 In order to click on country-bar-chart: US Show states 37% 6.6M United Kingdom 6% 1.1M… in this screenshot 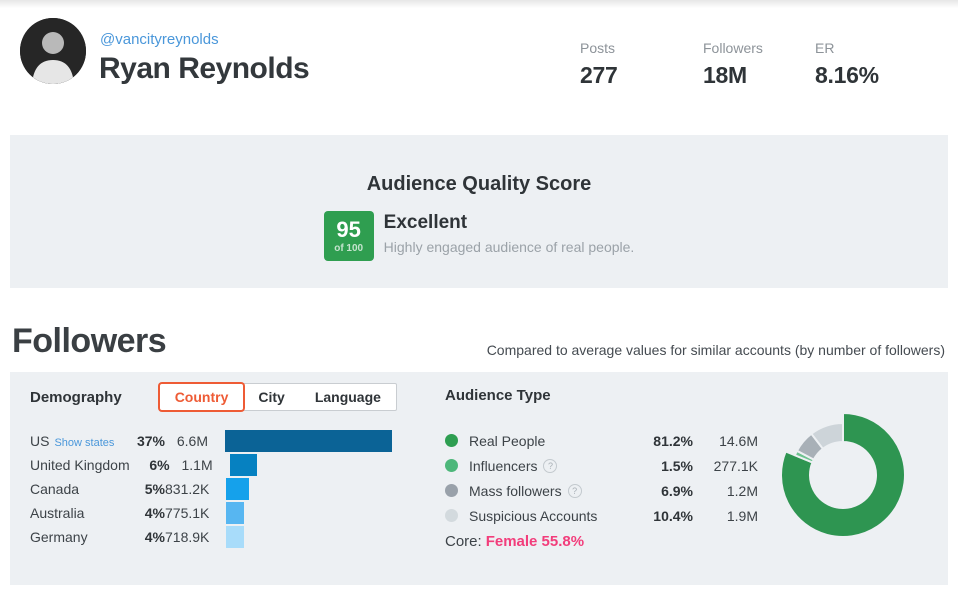, I will do `click(230, 490)`.